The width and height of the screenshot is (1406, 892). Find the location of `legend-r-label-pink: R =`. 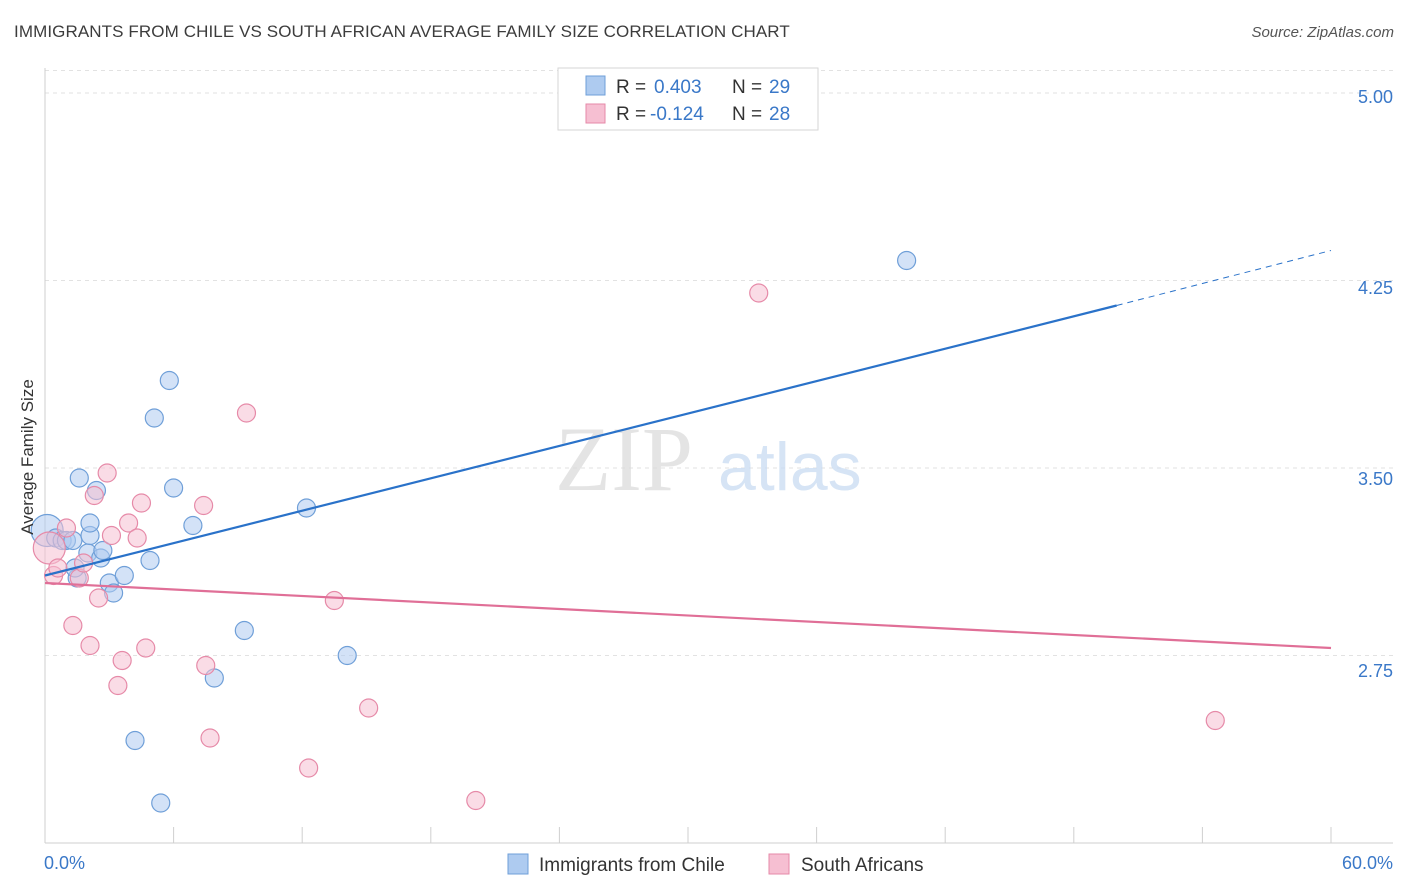

legend-r-label-pink: R = is located at coordinates (631, 114).